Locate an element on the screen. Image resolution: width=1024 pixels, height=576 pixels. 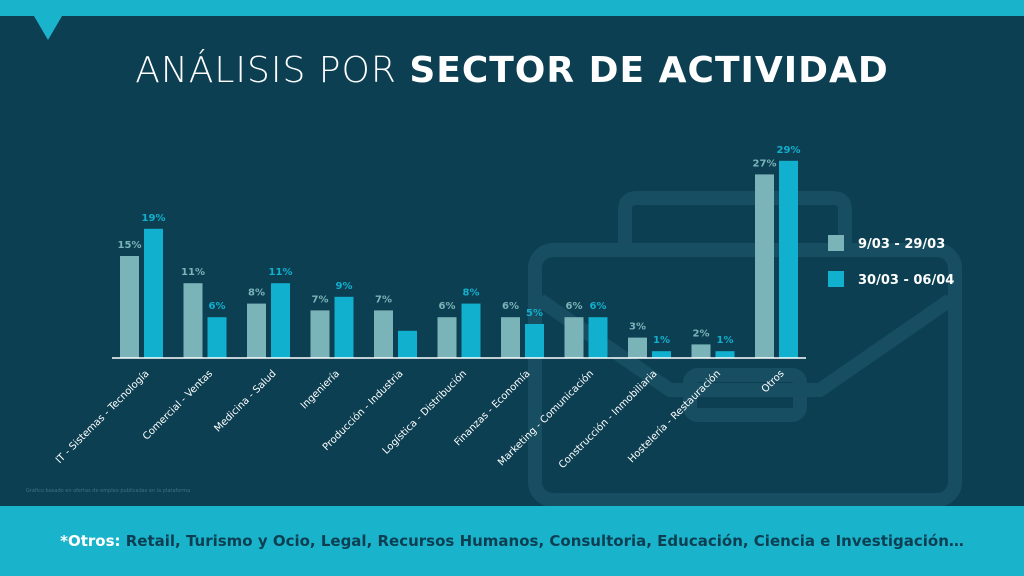
value-label-s1-0: 15% is located at coordinates (130, 245).